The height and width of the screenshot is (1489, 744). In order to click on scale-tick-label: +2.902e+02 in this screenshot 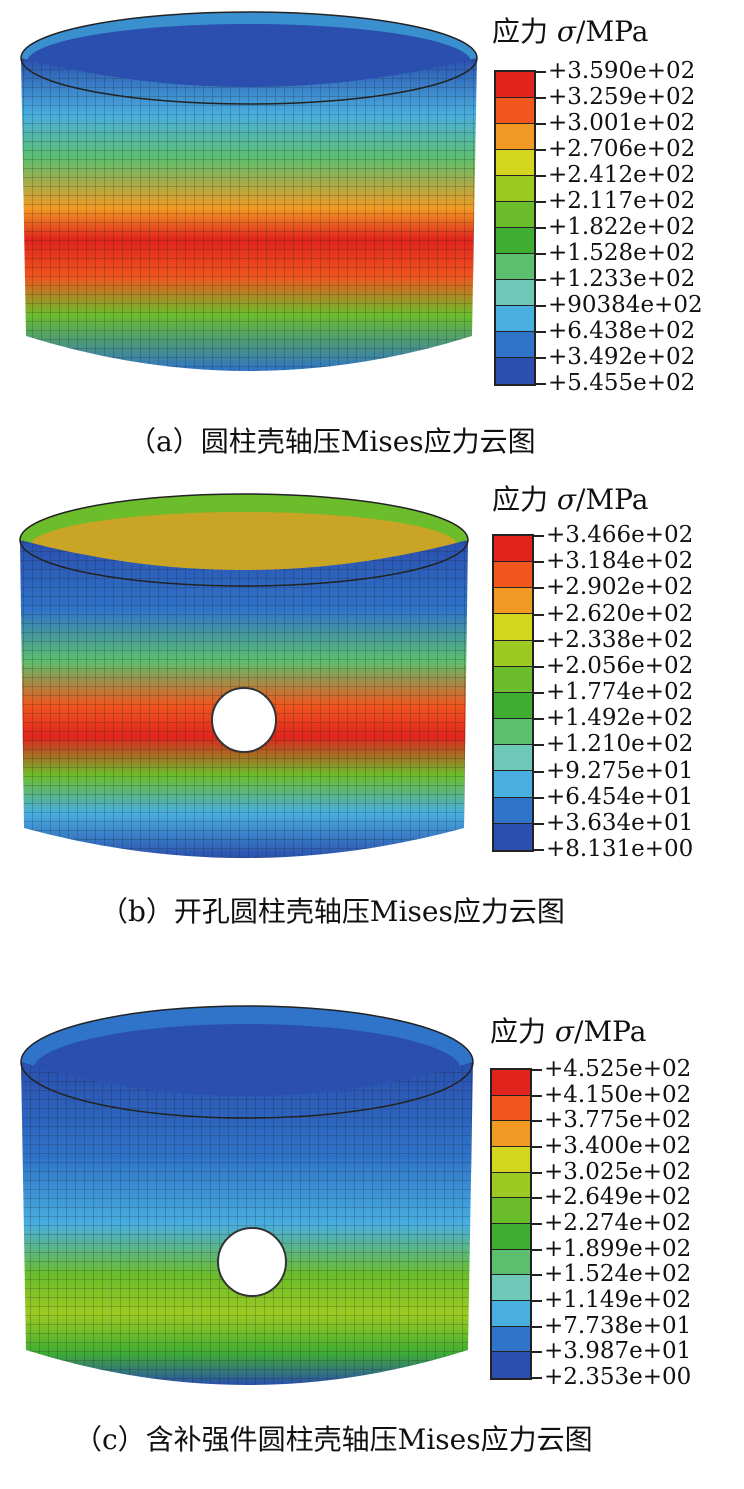, I will do `click(620, 587)`.